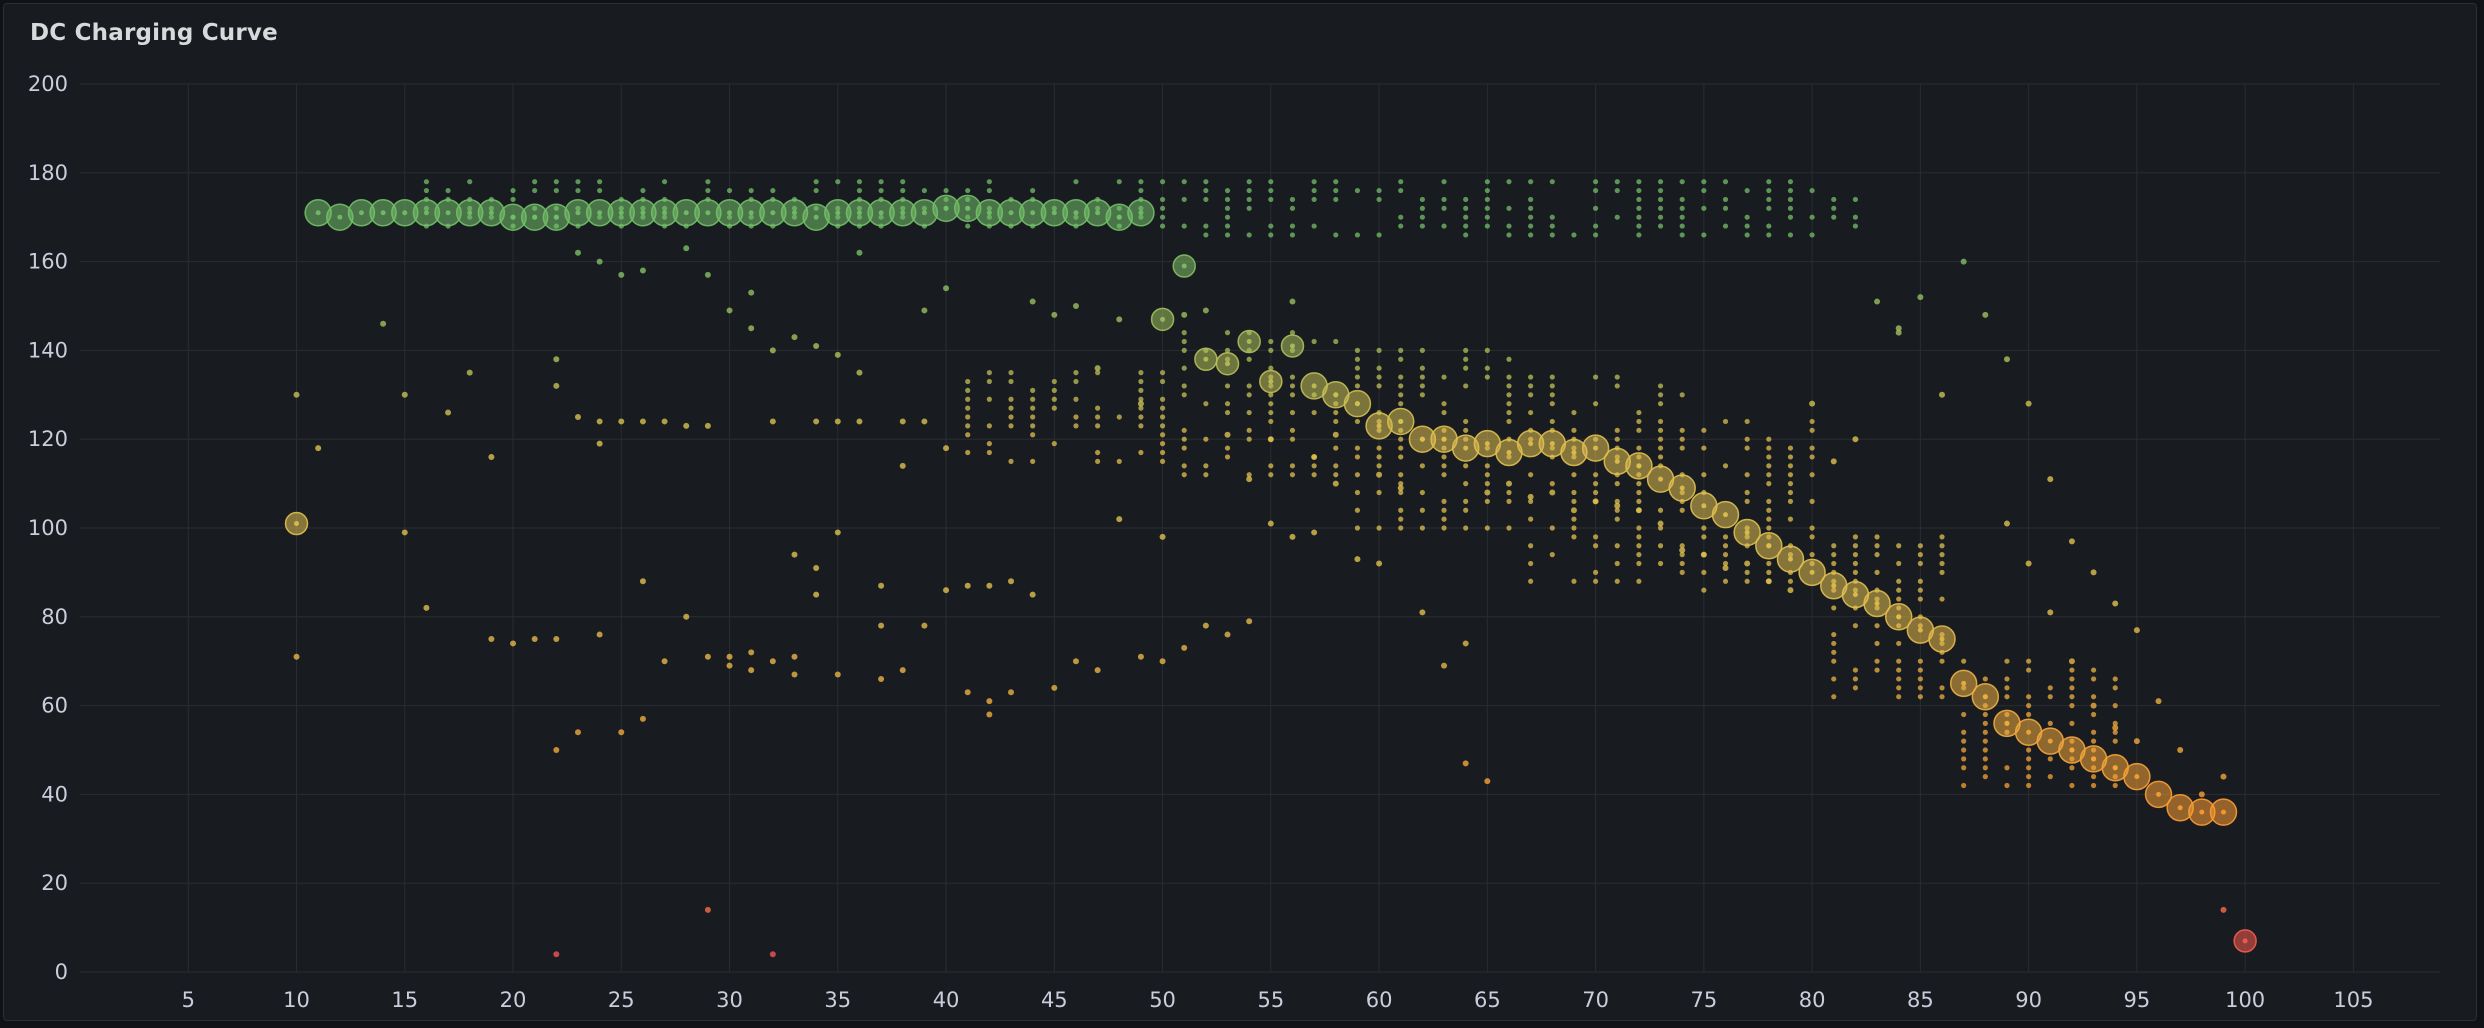 The height and width of the screenshot is (1028, 2484). I want to click on x-tick-label: 20, so click(513, 1000).